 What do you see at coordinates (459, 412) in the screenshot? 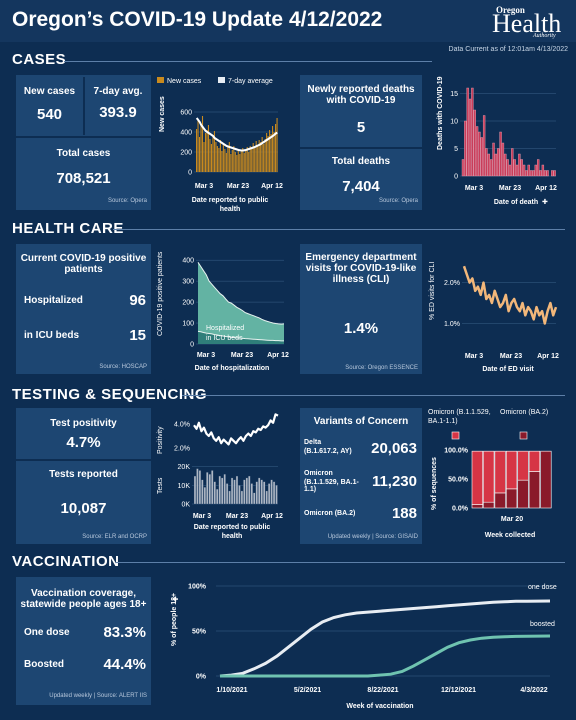
I see `legend-omicron-ba1-line1: Omicron (B.1.1.529,` at bounding box center [459, 412].